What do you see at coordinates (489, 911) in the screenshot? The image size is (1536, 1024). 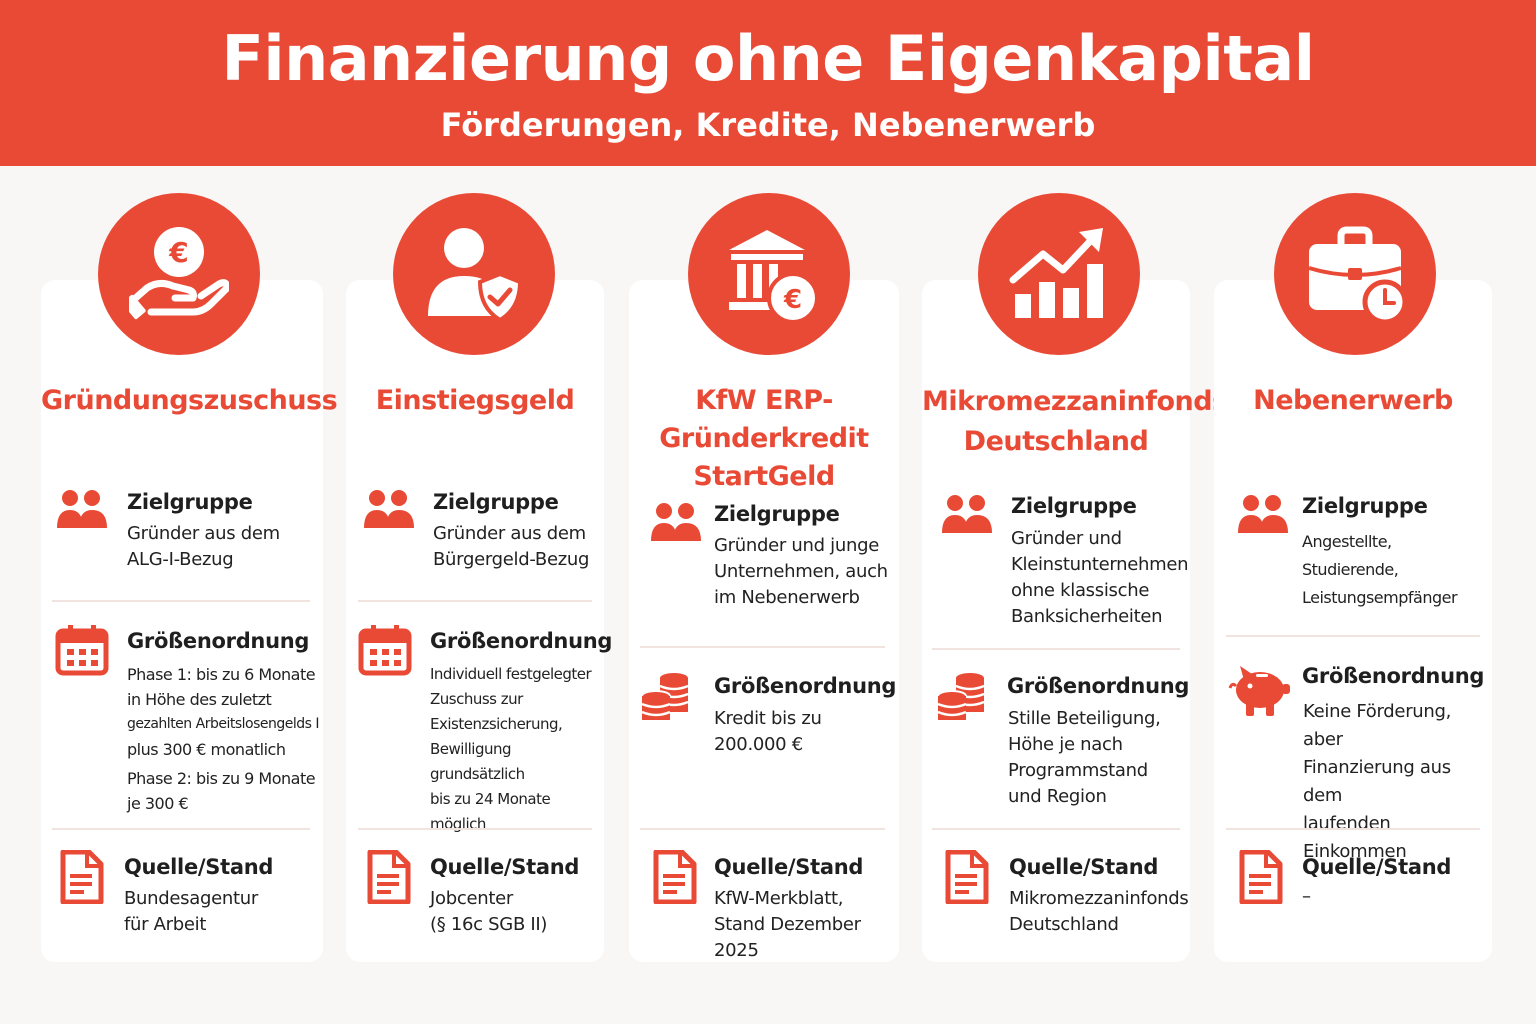 I see `section-text: Jobcenter (§ 16c SGB II)` at bounding box center [489, 911].